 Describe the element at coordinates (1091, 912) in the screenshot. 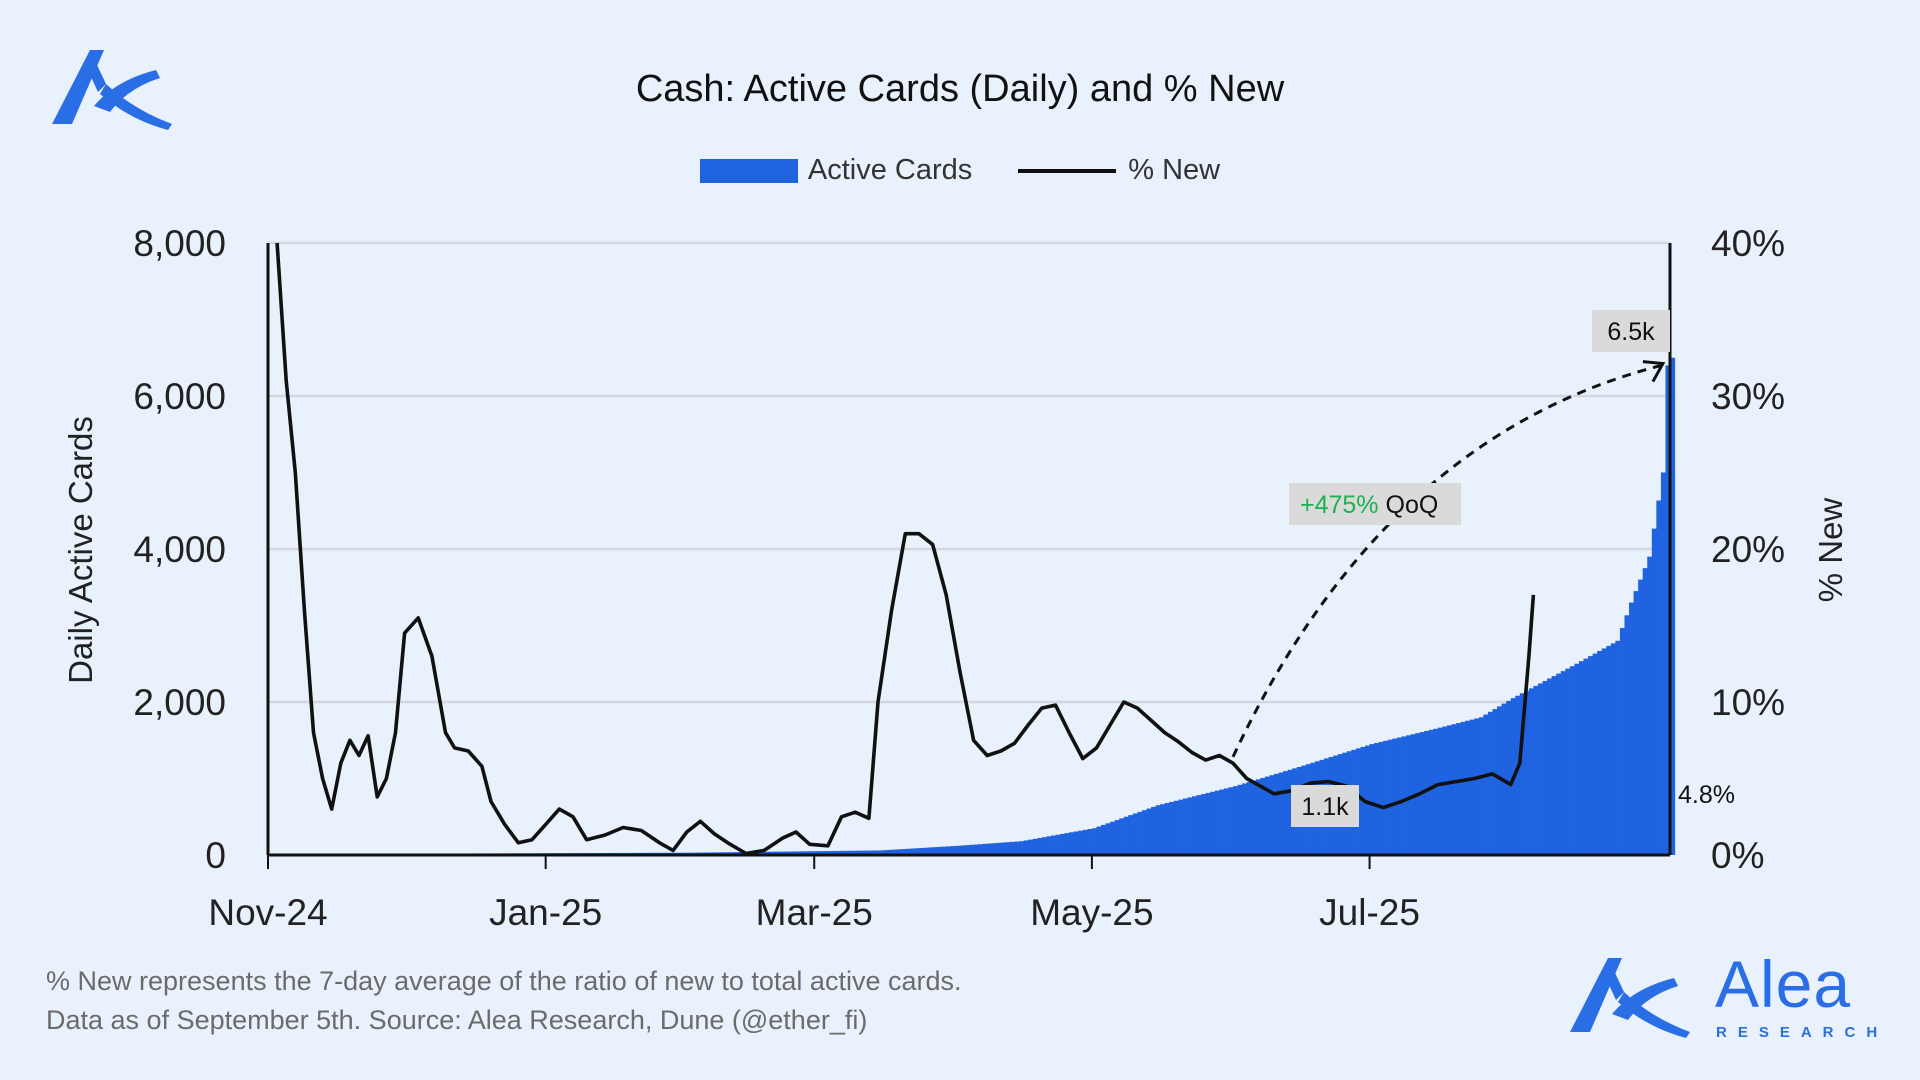

I see `x-tick-label: May-25` at that location.